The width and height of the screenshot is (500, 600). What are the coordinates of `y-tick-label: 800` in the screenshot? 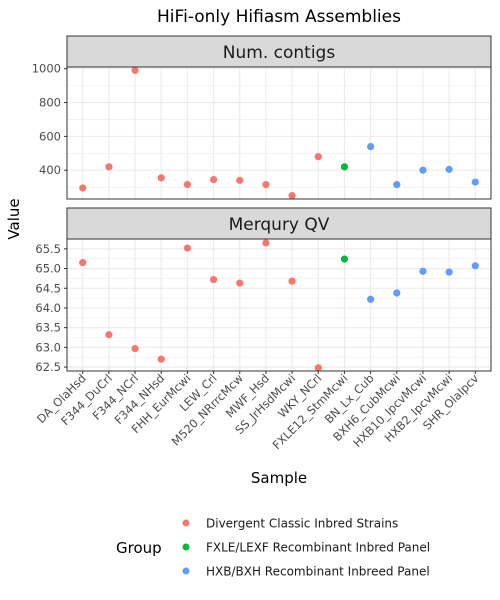 It's located at (50, 103).